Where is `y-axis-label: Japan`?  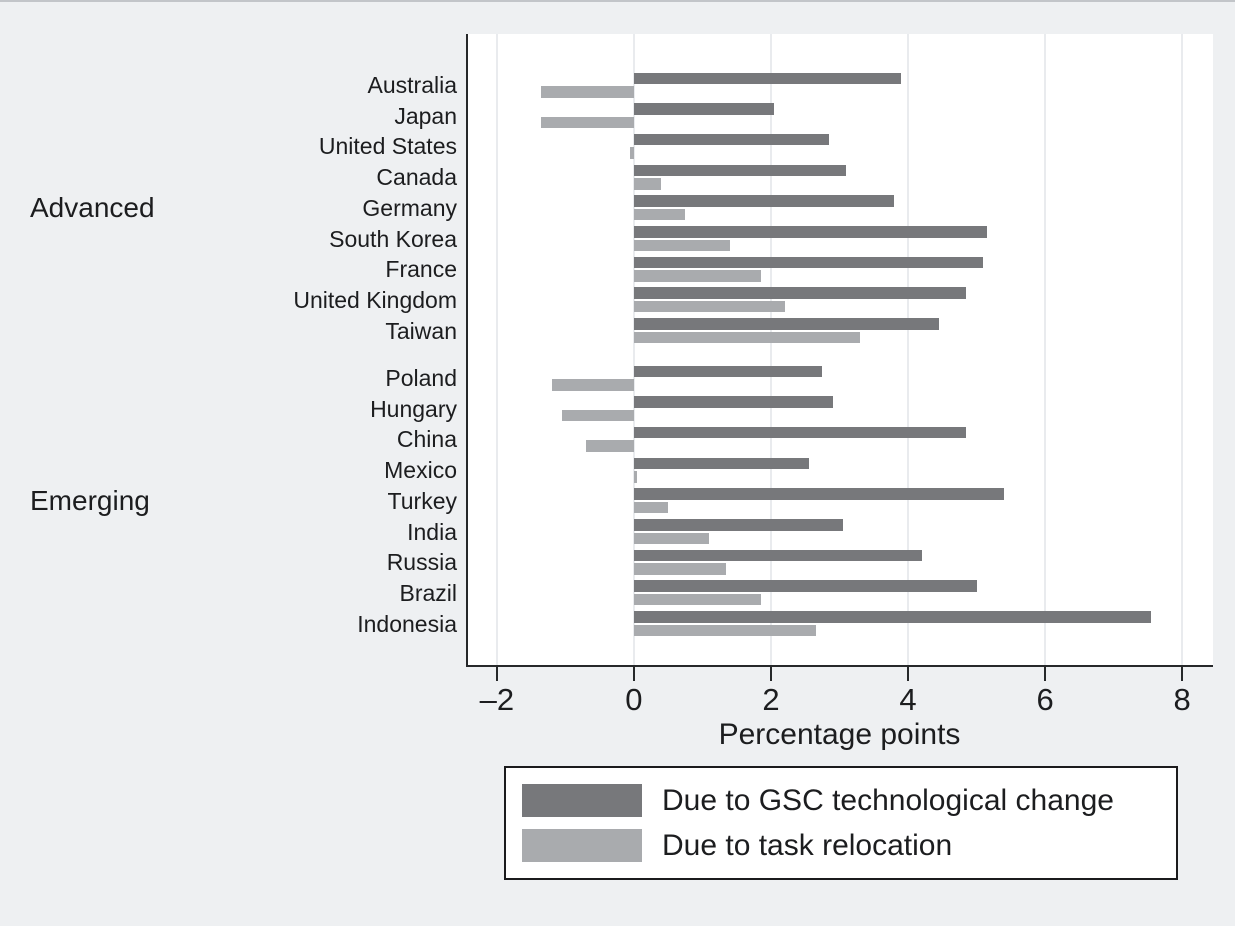
y-axis-label: Japan is located at coordinates (425, 115).